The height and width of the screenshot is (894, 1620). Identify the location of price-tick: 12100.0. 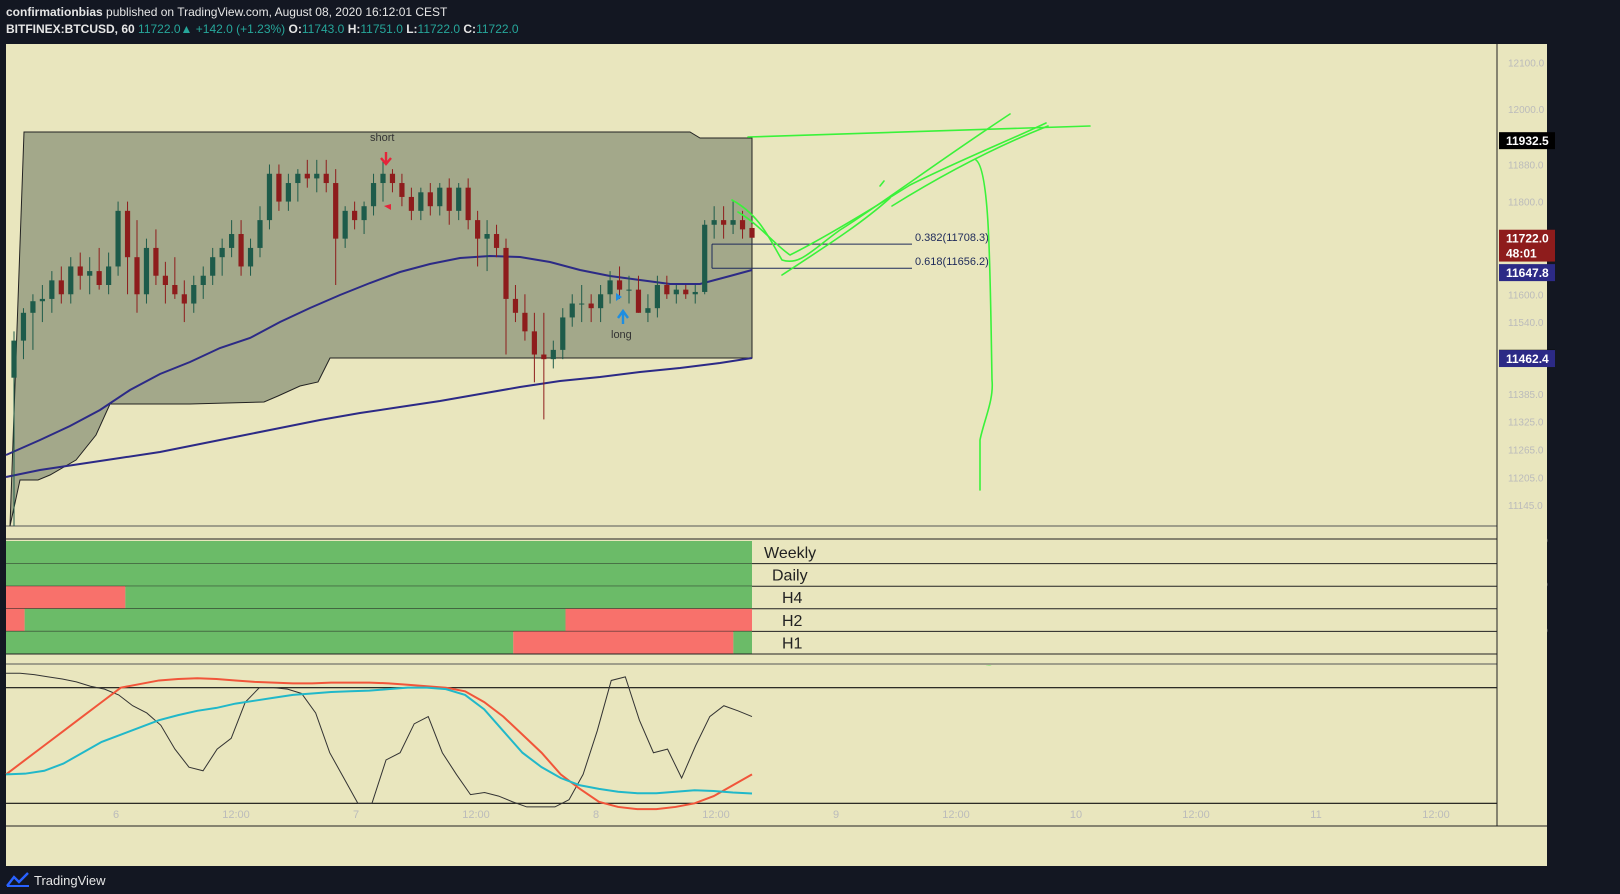
(1526, 64).